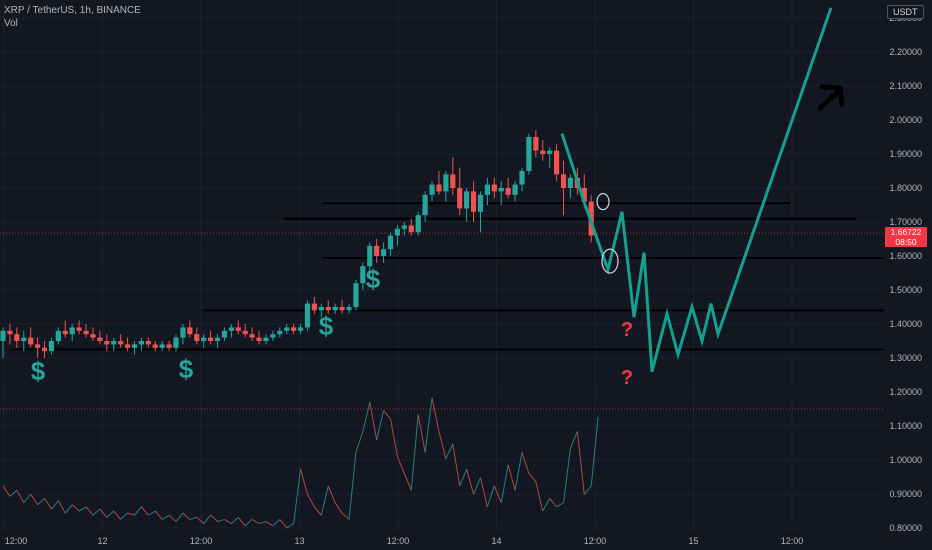  What do you see at coordinates (905, 120) in the screenshot?
I see `price-tick-label: 2.00000` at bounding box center [905, 120].